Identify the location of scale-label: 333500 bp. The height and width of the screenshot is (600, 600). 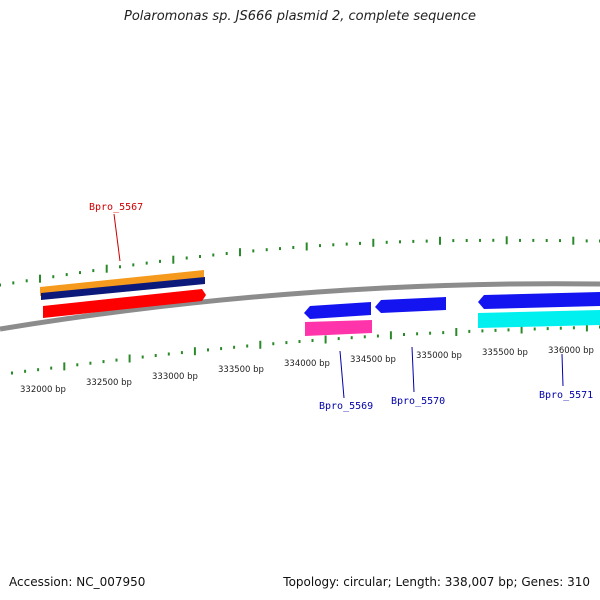
(241, 370).